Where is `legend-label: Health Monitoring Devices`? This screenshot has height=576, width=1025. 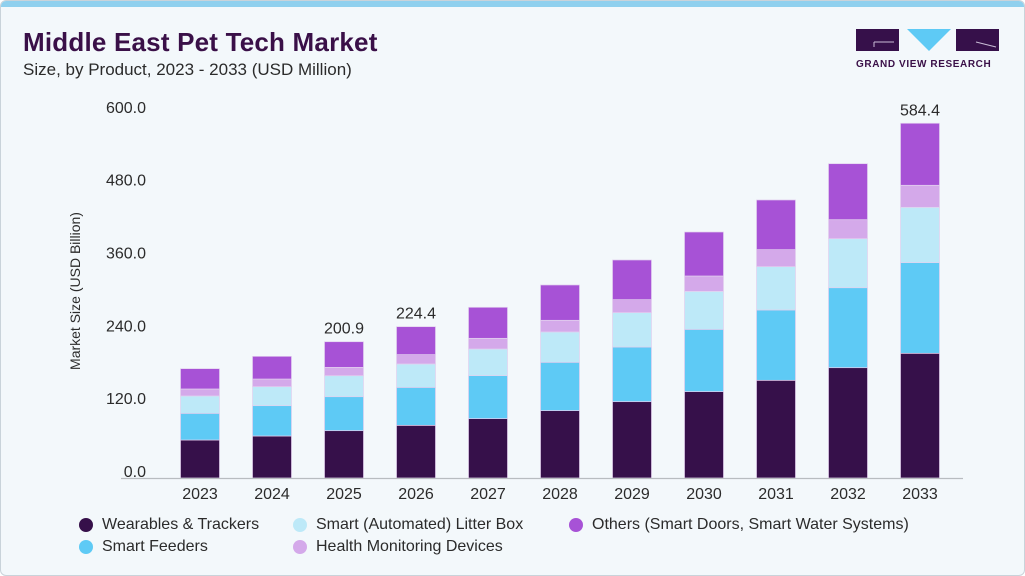 legend-label: Health Monitoring Devices is located at coordinates (409, 546).